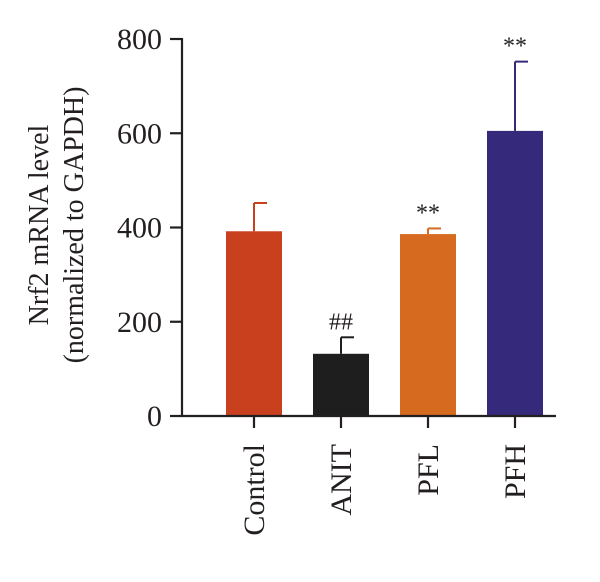 Image resolution: width=600 pixels, height=582 pixels. Describe the element at coordinates (139, 322) in the screenshot. I see `y-tick-label: 200` at that location.